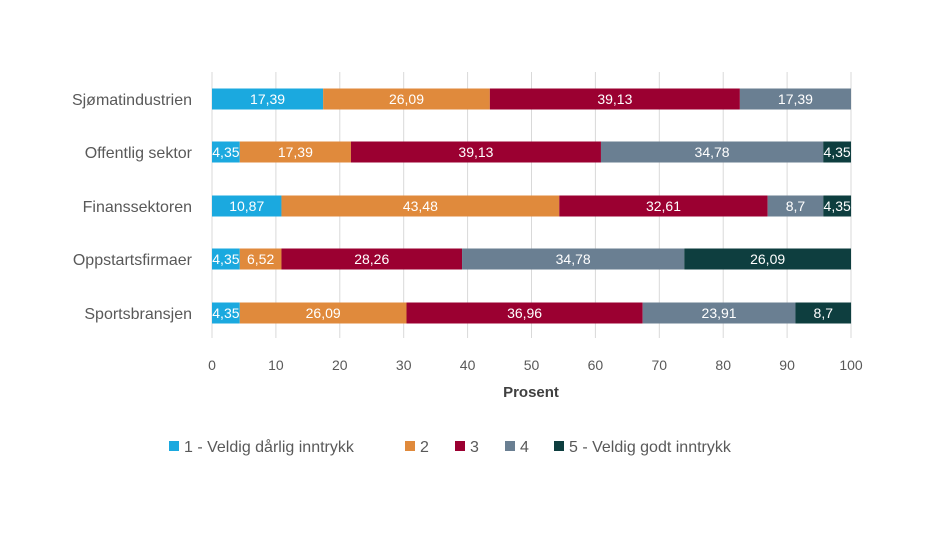  I want to click on x-tick-label: 60, so click(596, 365).